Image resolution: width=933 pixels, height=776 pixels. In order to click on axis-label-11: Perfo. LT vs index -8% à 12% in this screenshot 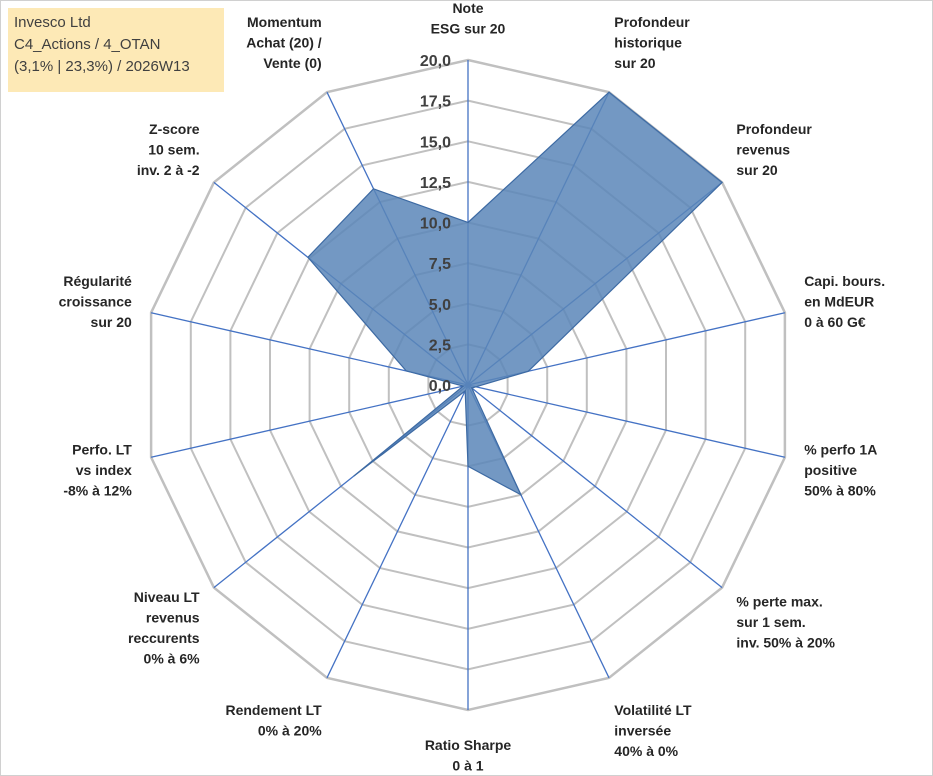, I will do `click(97, 470)`.